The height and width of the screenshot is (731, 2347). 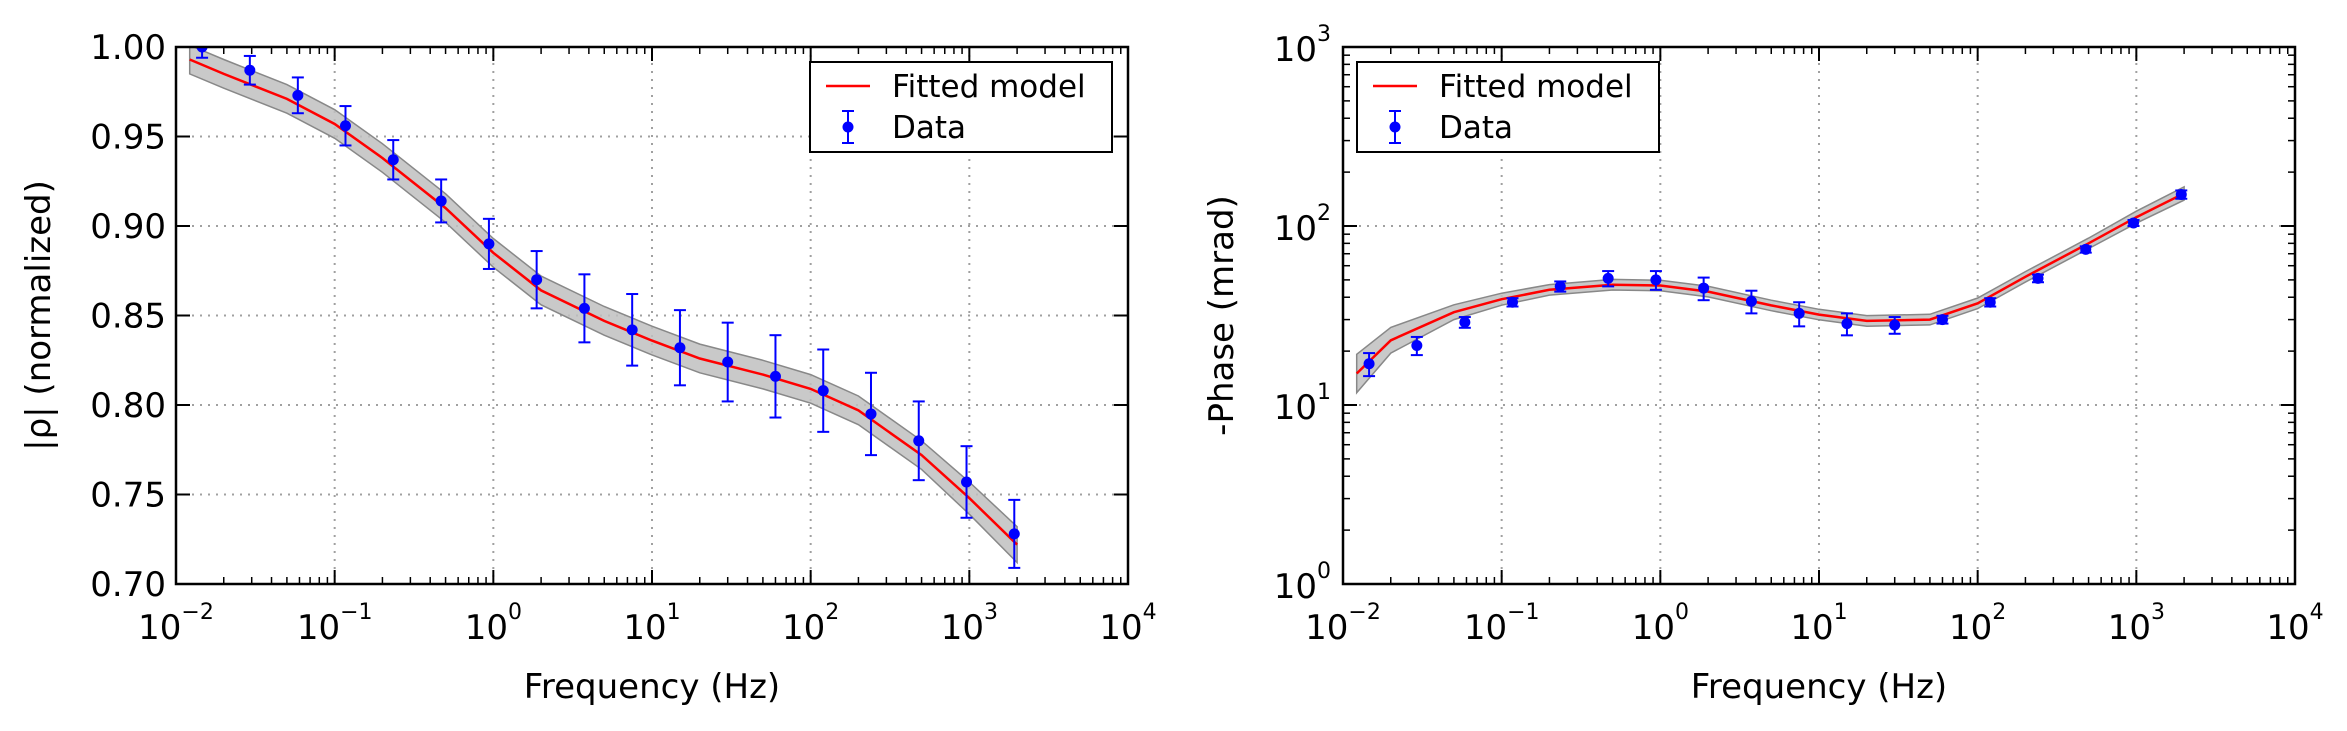 I want to click on x-tick-label: 10³, so click(x=2136, y=624).